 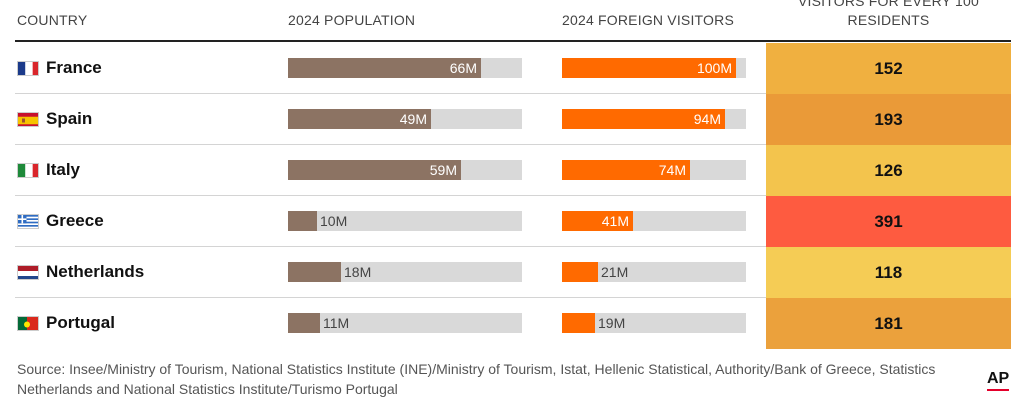 I want to click on ap-logo: AP, so click(x=998, y=378).